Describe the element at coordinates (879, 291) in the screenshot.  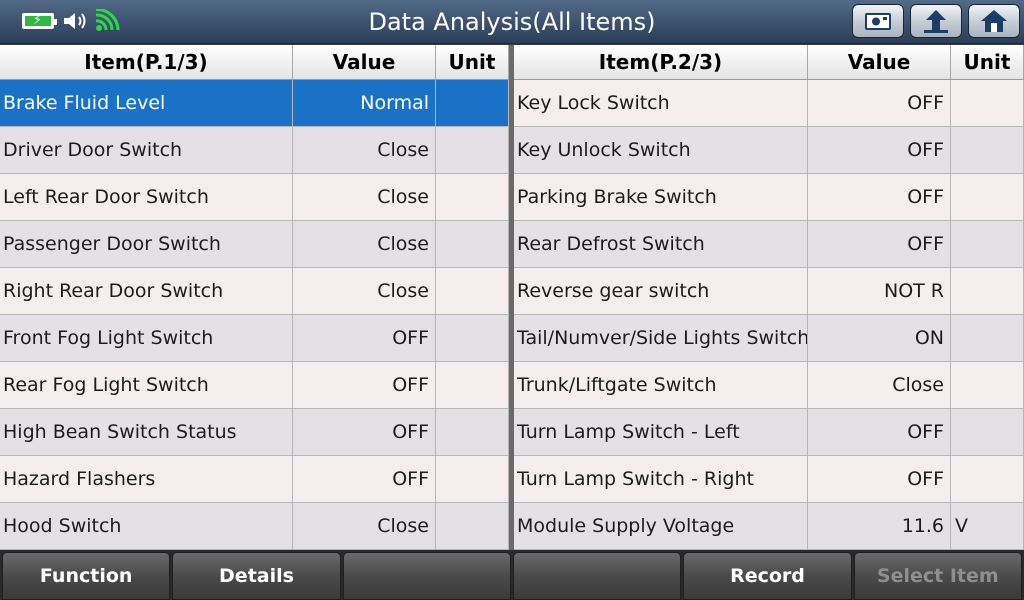
I see `value-cell: NOT R` at that location.